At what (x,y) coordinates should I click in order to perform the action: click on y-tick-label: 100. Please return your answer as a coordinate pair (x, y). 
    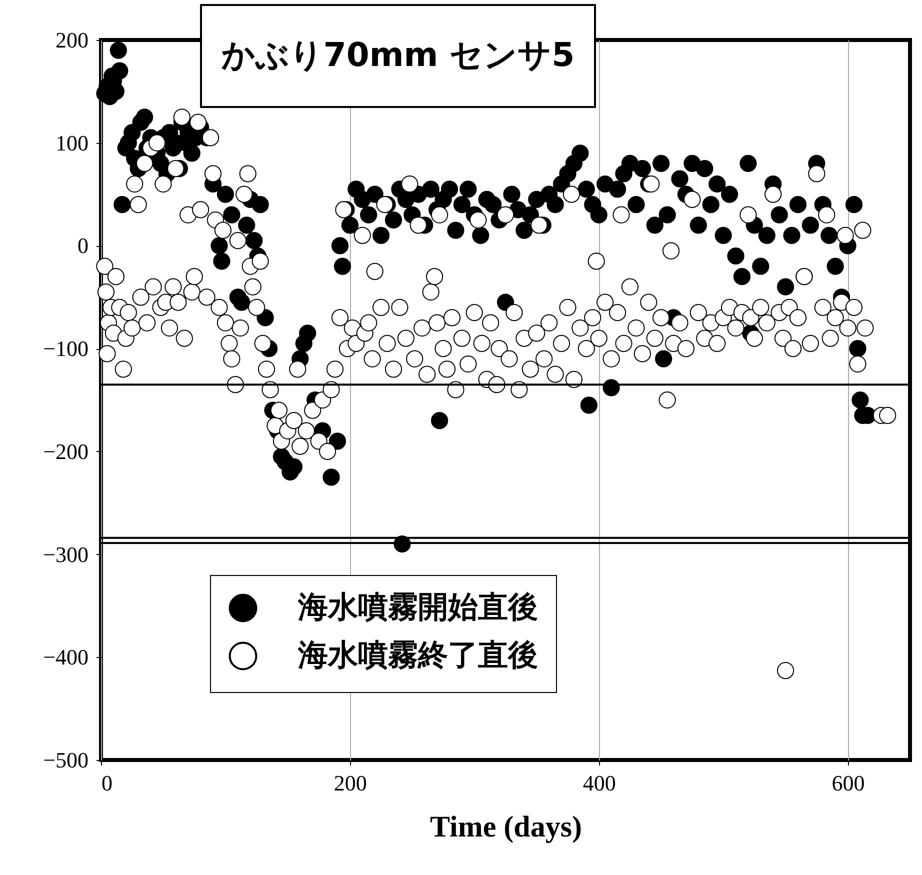
    Looking at the image, I should click on (72, 143).